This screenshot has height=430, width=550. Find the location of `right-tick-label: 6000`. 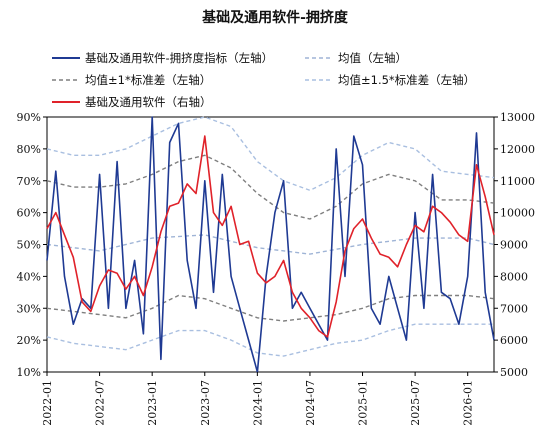

right-tick-label: 6000 is located at coordinates (514, 340).